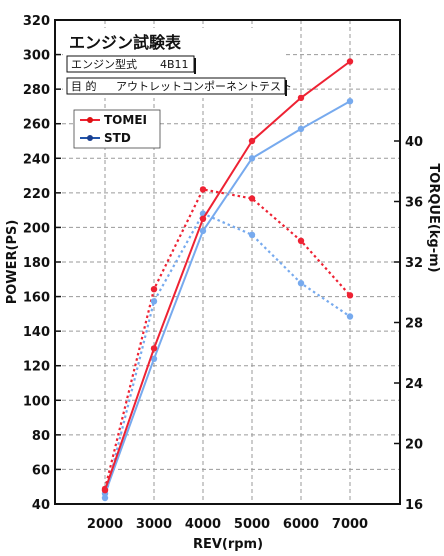 The height and width of the screenshot is (556, 444). I want to click on engine-type-shadow, so click(195, 66).